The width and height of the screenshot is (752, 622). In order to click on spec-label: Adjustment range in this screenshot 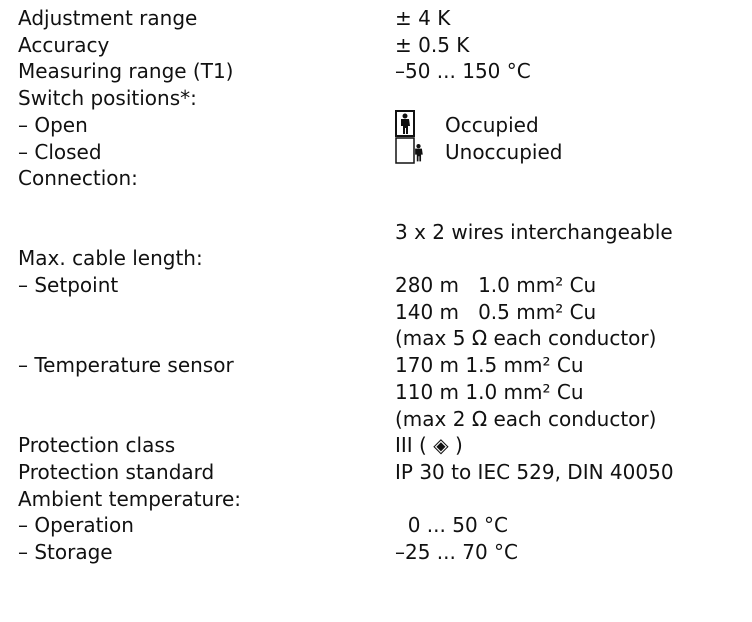, I will do `click(108, 18)`.